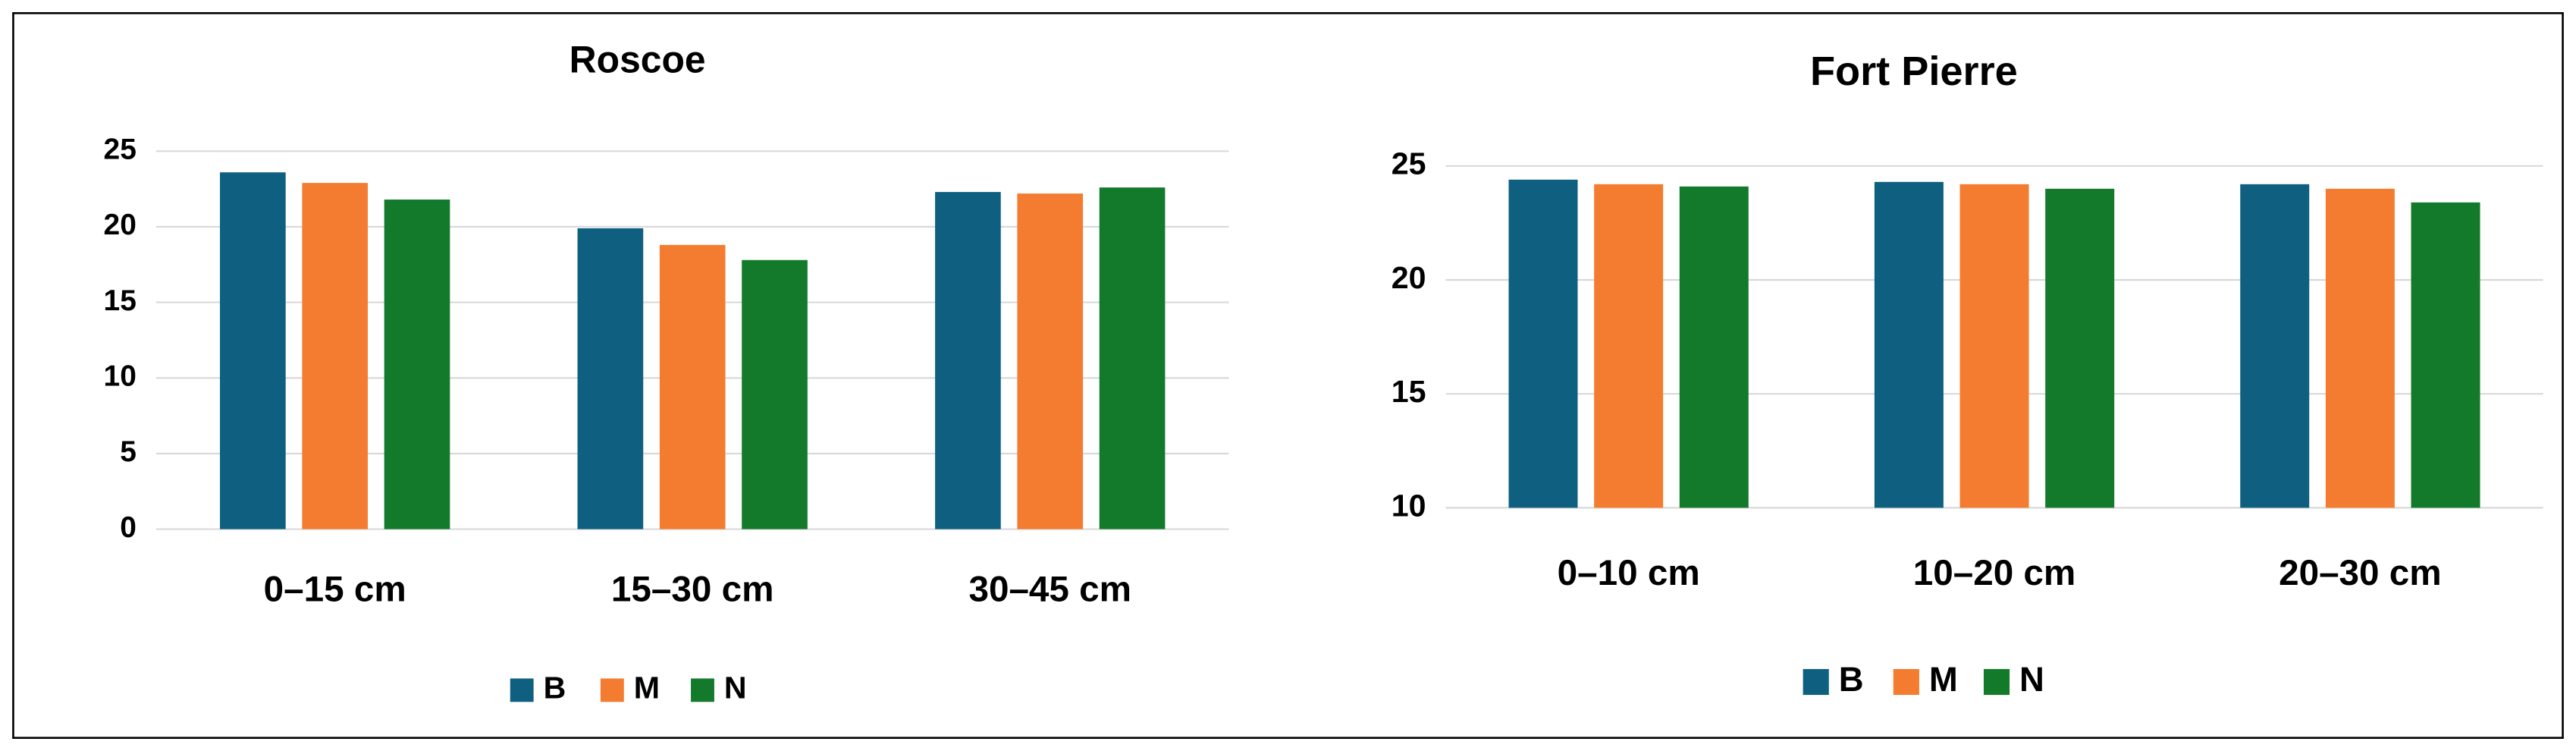 The height and width of the screenshot is (751, 2576). What do you see at coordinates (128, 527) in the screenshot?
I see `y-tick-label: 0` at bounding box center [128, 527].